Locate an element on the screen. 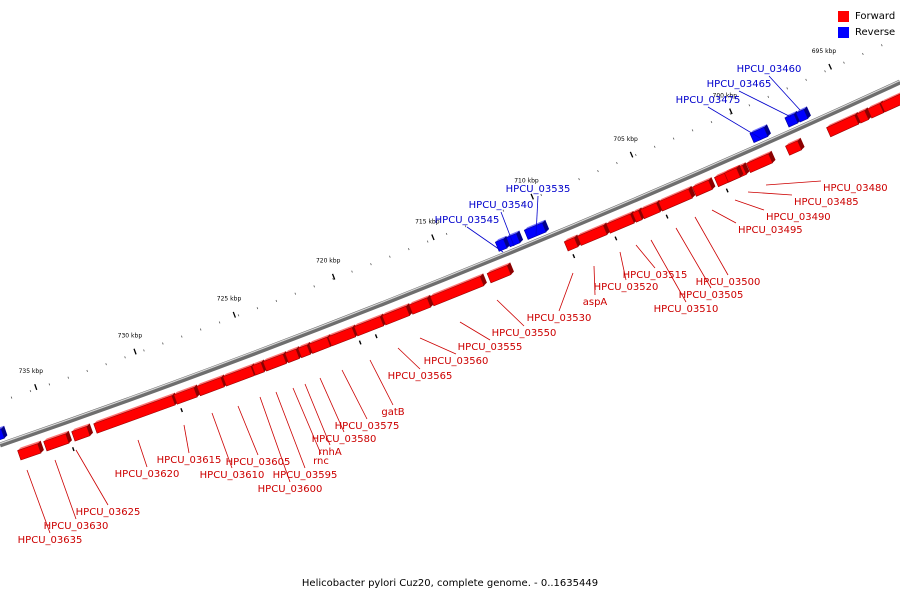 The width and height of the screenshot is (900, 600). gene-label: gatB is located at coordinates (392, 412).